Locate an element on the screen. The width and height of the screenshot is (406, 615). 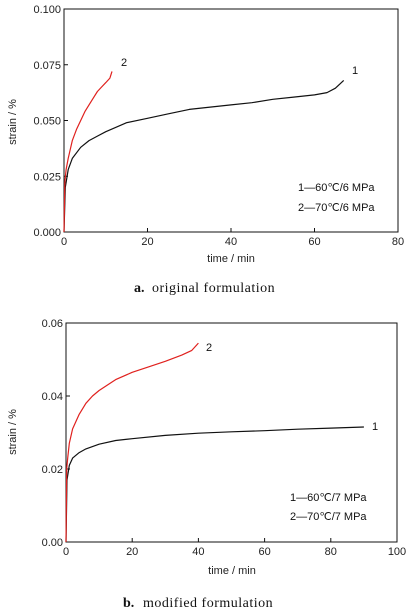
chart-b-xtick-label: 100 is located at coordinates (397, 552).